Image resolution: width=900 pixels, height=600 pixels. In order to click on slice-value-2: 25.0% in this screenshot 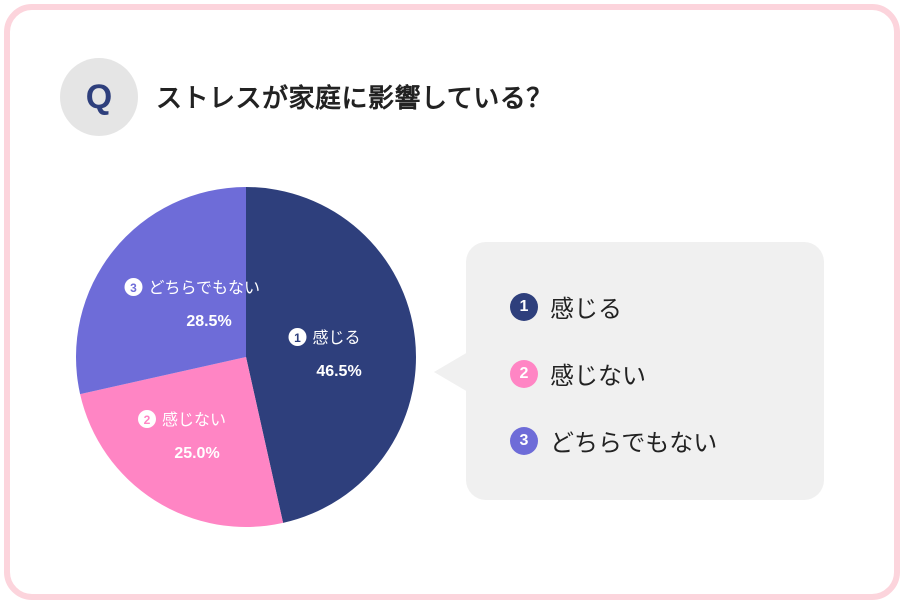, I will do `click(196, 453)`.